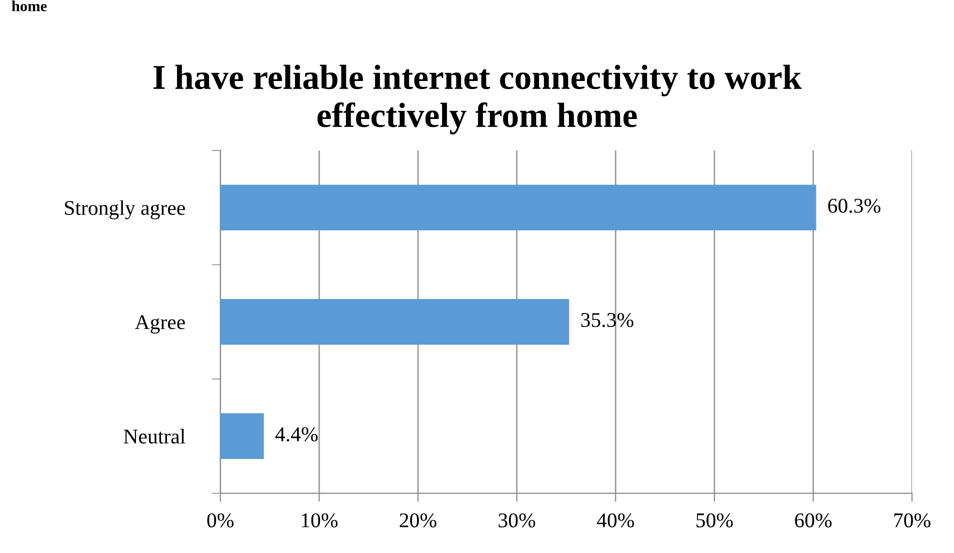 Image resolution: width=954 pixels, height=553 pixels. Describe the element at coordinates (159, 324) in the screenshot. I see `y-tick-label: Agree` at that location.